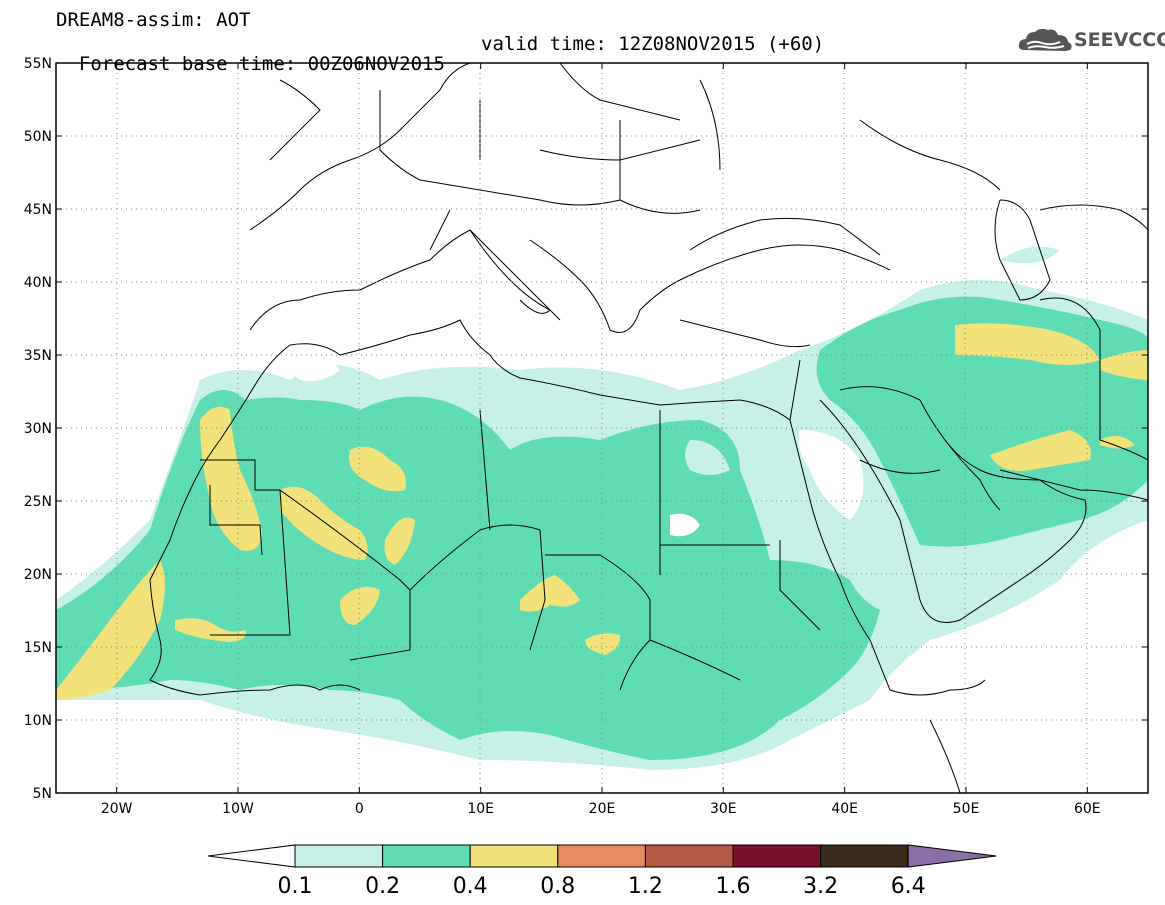 The height and width of the screenshot is (905, 1165). What do you see at coordinates (844, 809) in the screenshot?
I see `lon-tick-label: 40E` at bounding box center [844, 809].